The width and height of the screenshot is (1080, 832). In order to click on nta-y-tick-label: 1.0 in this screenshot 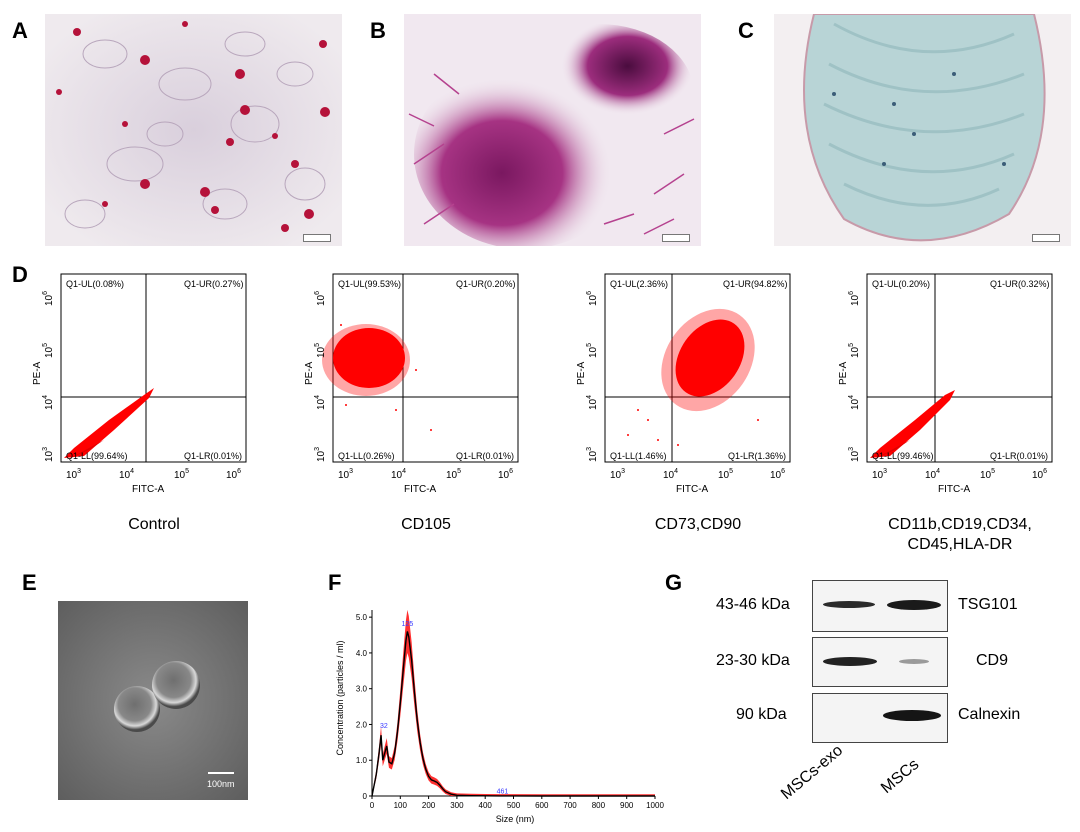, I will do `click(362, 760)`.